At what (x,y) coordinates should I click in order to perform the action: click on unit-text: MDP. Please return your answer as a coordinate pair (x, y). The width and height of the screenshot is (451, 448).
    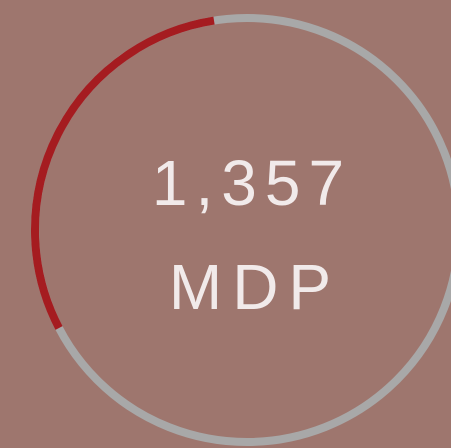
    Looking at the image, I should click on (255, 287).